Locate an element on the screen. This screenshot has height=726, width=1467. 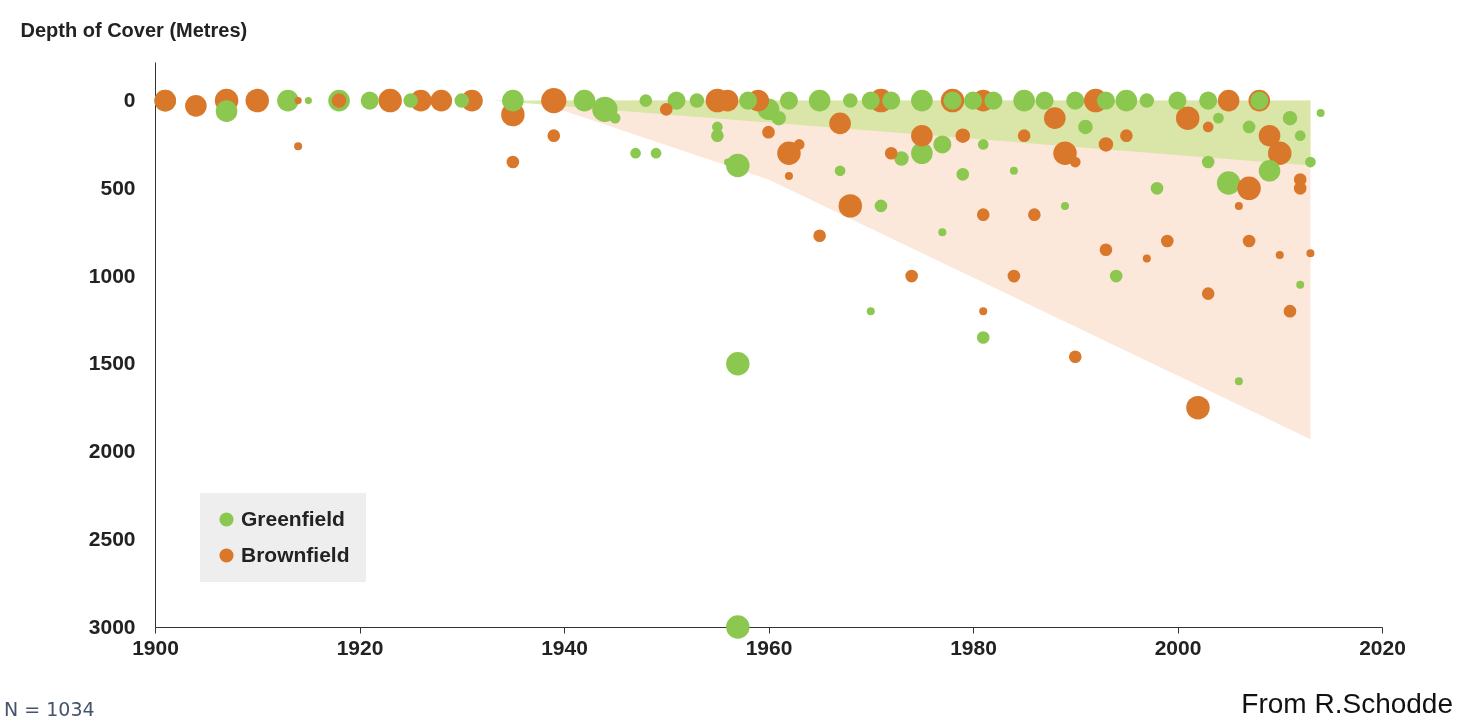
text: From R.Schodde is located at coordinates (1347, 704).